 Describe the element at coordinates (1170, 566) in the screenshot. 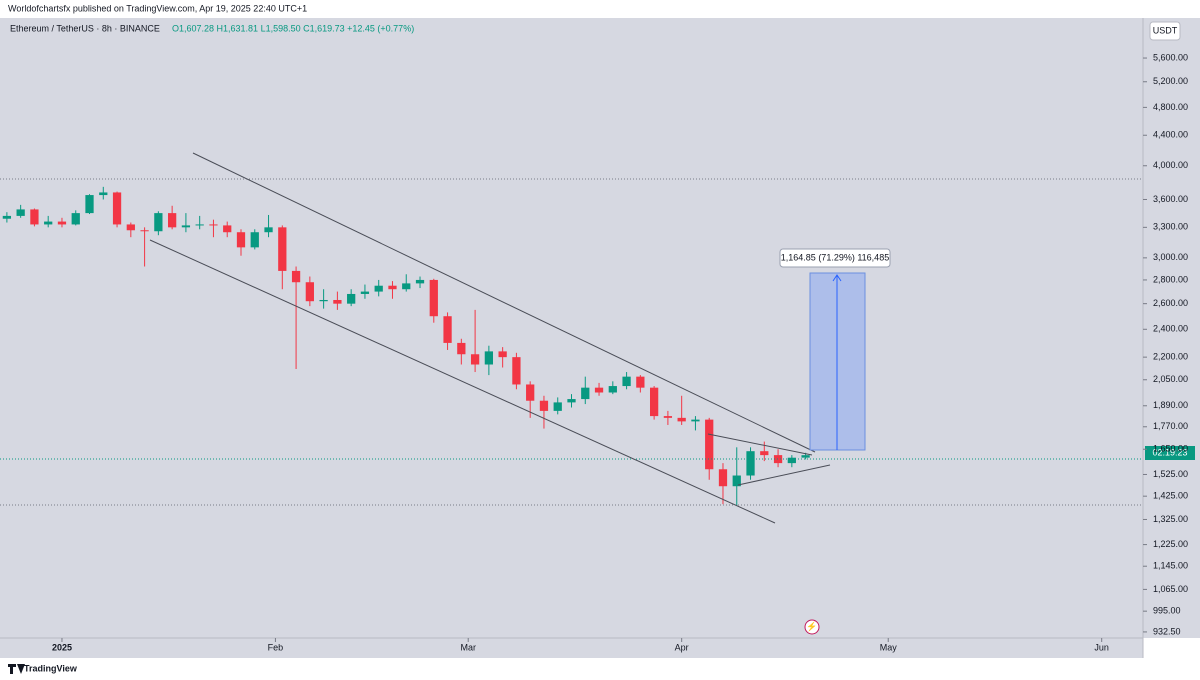

I see `y-tick-label: 1,145.00` at that location.